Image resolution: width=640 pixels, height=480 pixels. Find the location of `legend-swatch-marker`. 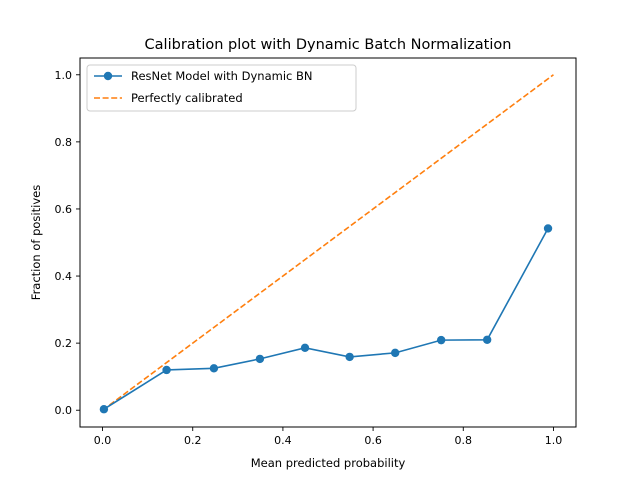

legend-swatch-marker is located at coordinates (108, 76).